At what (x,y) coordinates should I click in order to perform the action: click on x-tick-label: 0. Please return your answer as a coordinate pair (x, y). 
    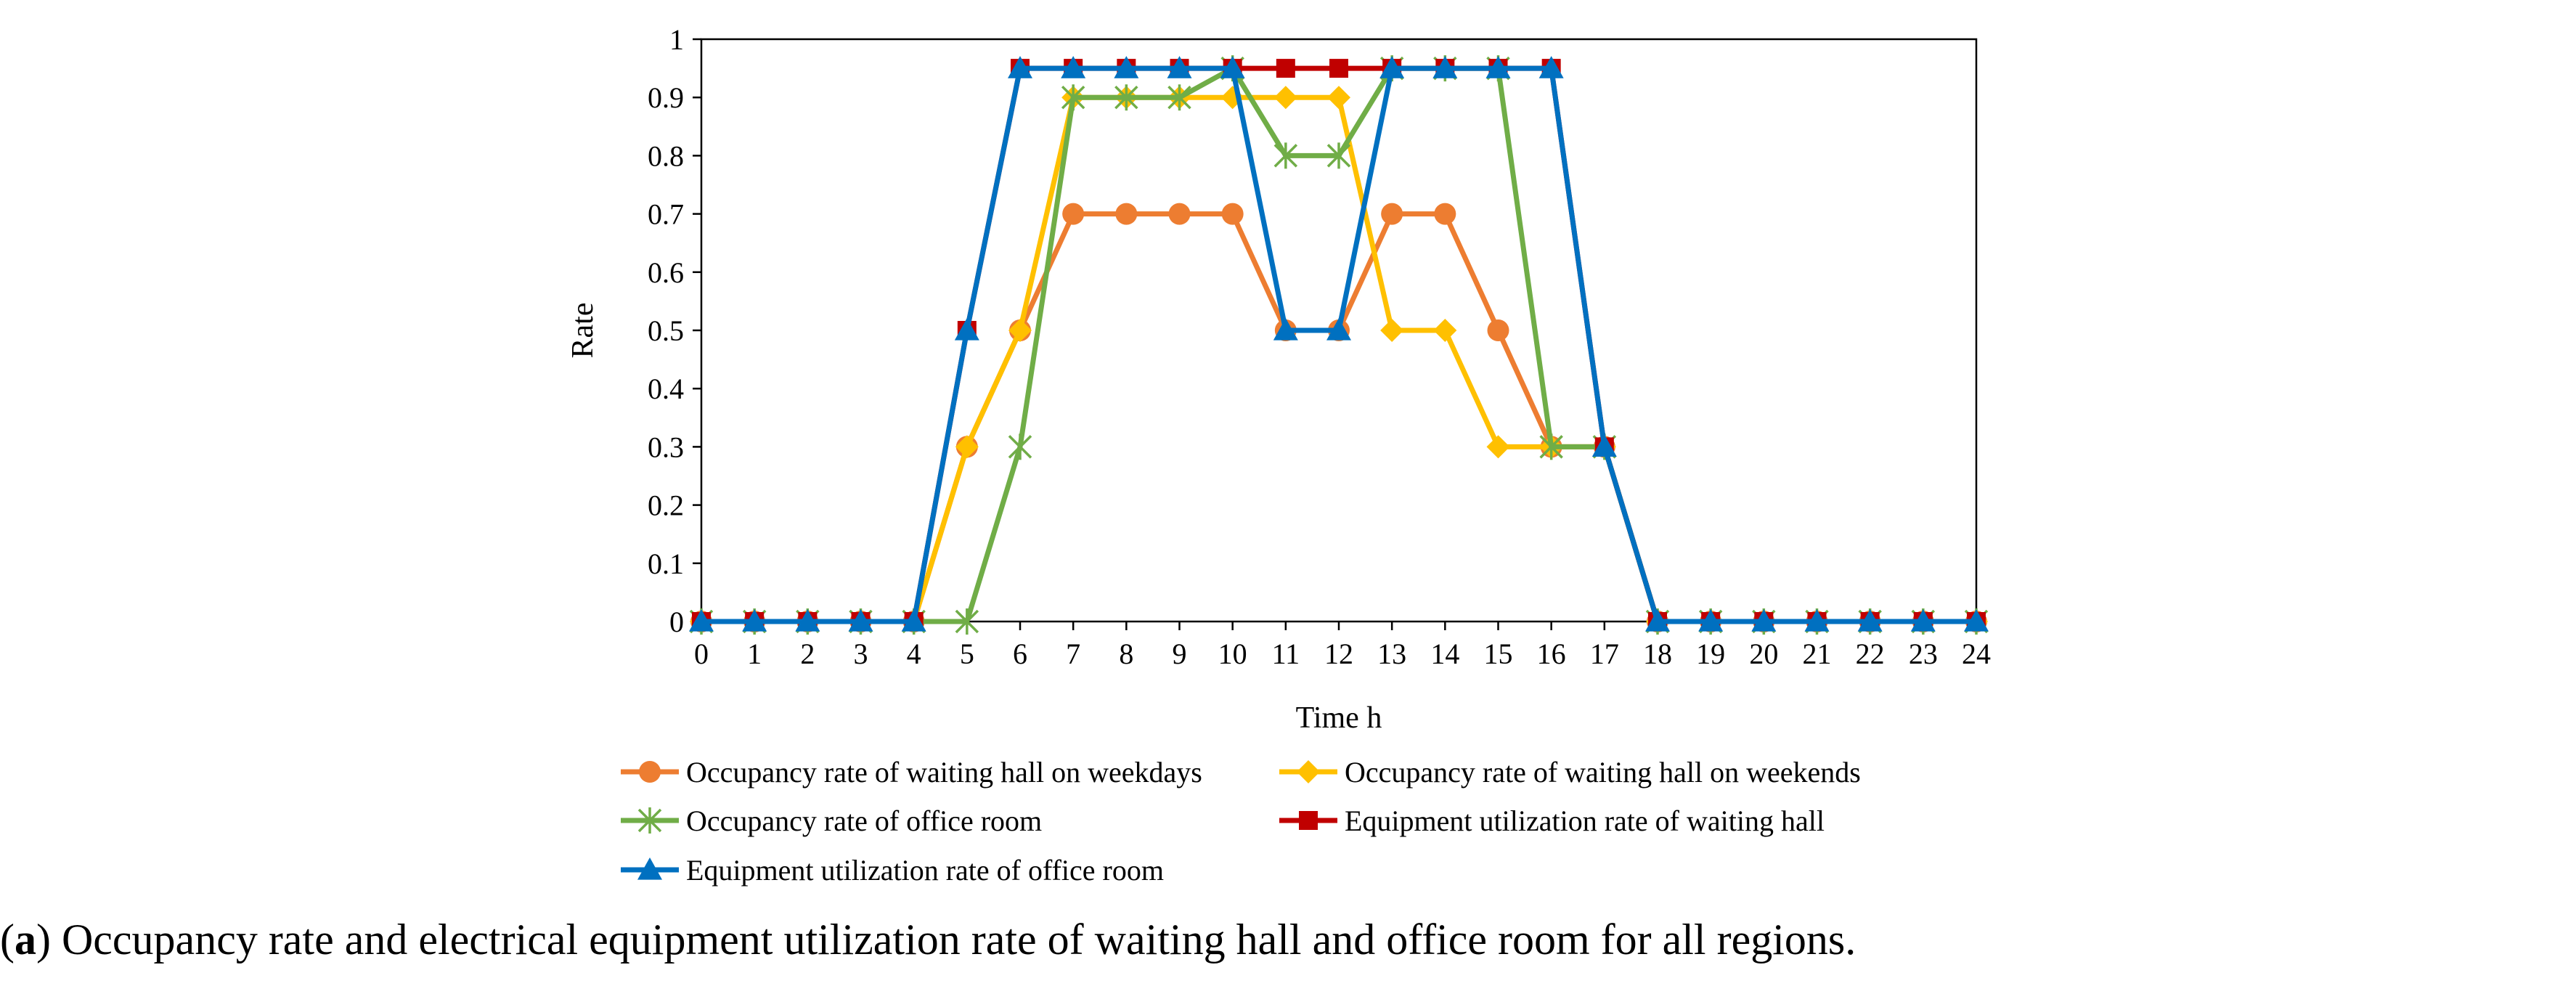
    Looking at the image, I should click on (701, 653).